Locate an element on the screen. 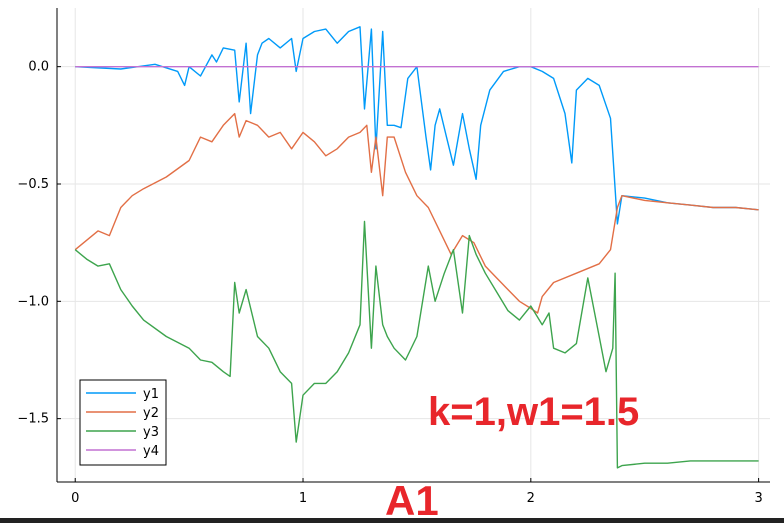 The width and height of the screenshot is (784, 523). y-ticks: 0.0 −0.5 −1.0 −1.5 is located at coordinates (39, 243).